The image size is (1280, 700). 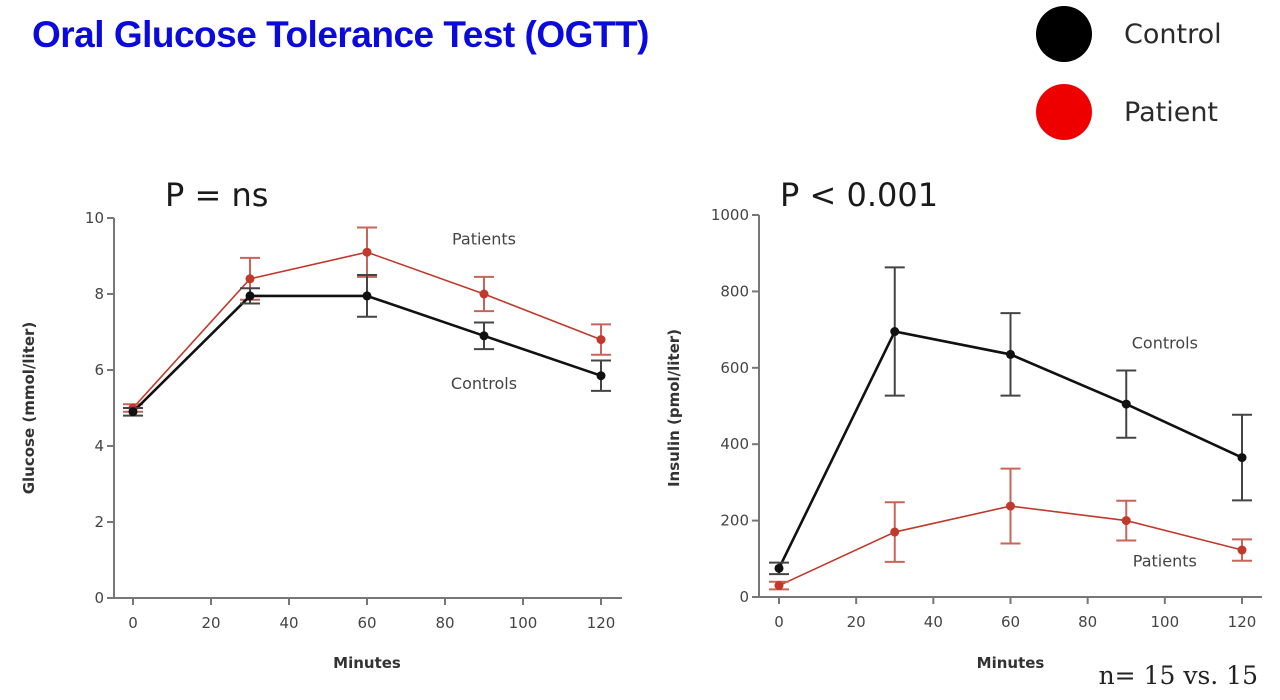 I want to click on y-axis-title: Glucose (mmol/liter), so click(x=29, y=408).